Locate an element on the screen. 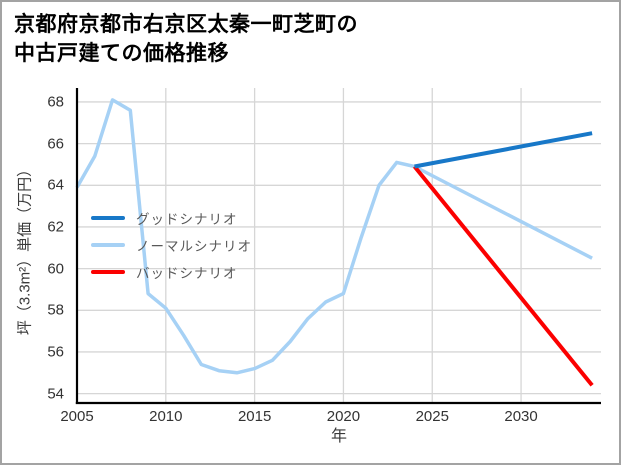 This screenshot has height=465, width=621. x-tick-label: 2010 is located at coordinates (166, 416).